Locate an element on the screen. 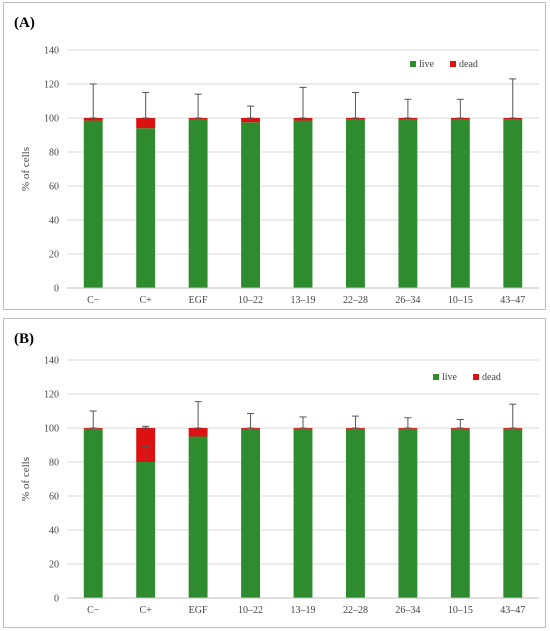 Image resolution: width=550 pixels, height=631 pixels. panel-label-b: (B) is located at coordinates (24, 339).